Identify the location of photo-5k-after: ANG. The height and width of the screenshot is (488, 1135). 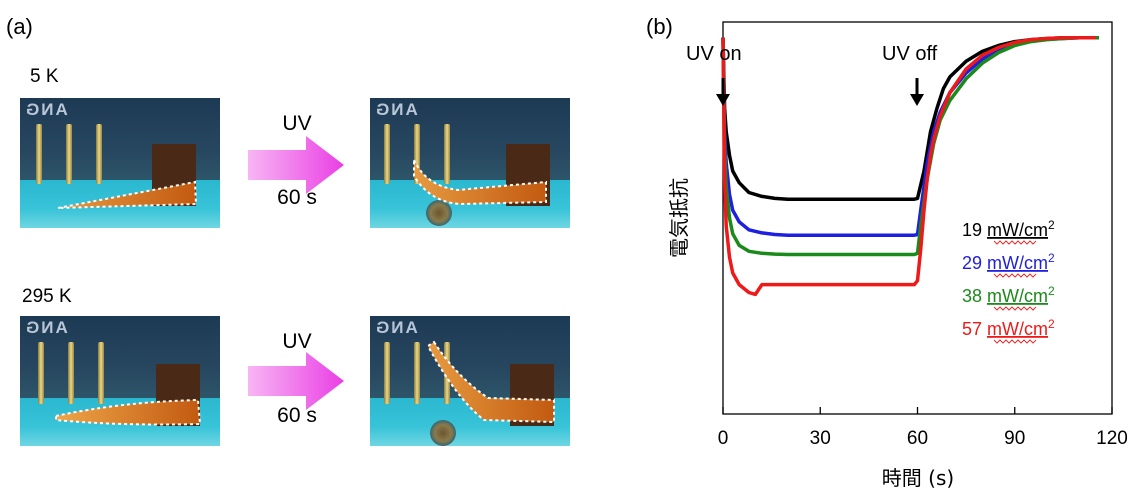
(470, 163).